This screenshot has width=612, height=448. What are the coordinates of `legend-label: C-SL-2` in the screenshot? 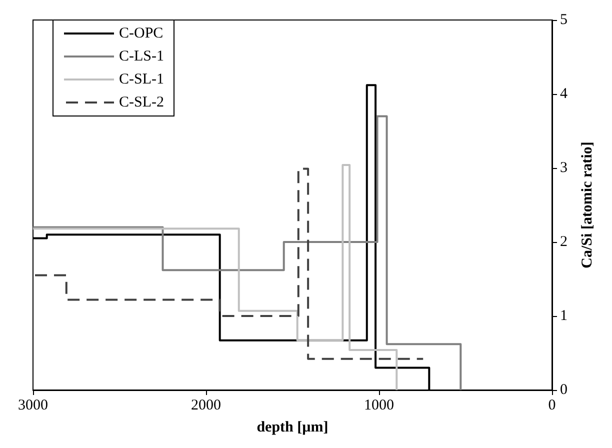 It's located at (141, 102).